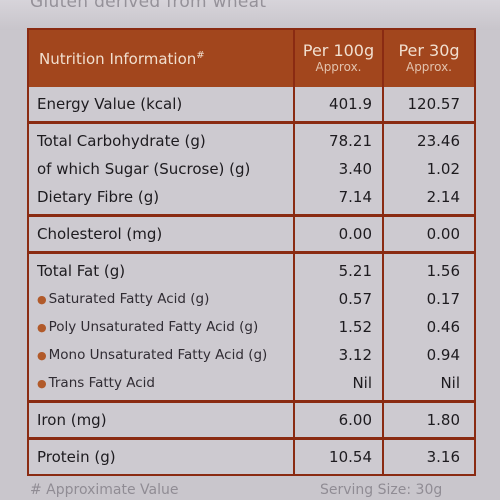 The width and height of the screenshot is (500, 500). Describe the element at coordinates (250, 15) in the screenshot. I see `package-top-strip: Gluten derived from wheat` at that location.